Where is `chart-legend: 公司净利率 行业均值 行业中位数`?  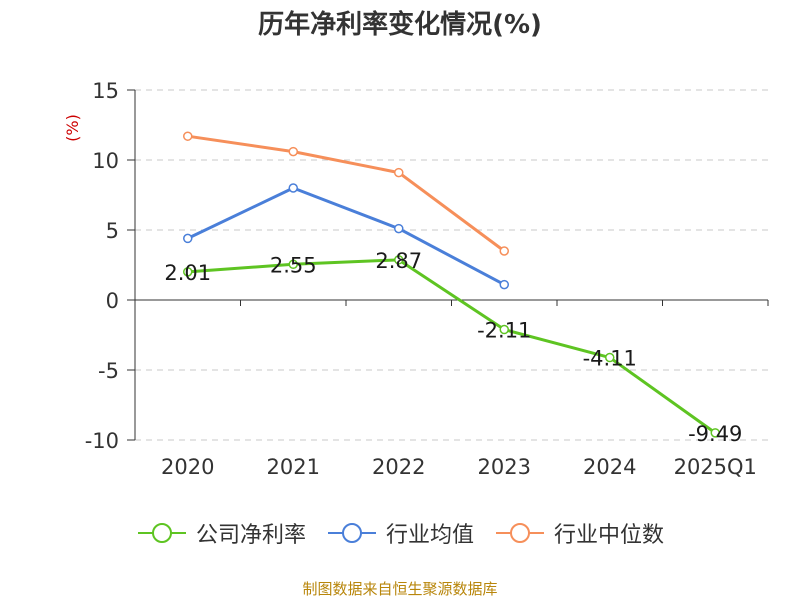 chart-legend: 公司净利率 行业均值 行业中位数 is located at coordinates (400, 533).